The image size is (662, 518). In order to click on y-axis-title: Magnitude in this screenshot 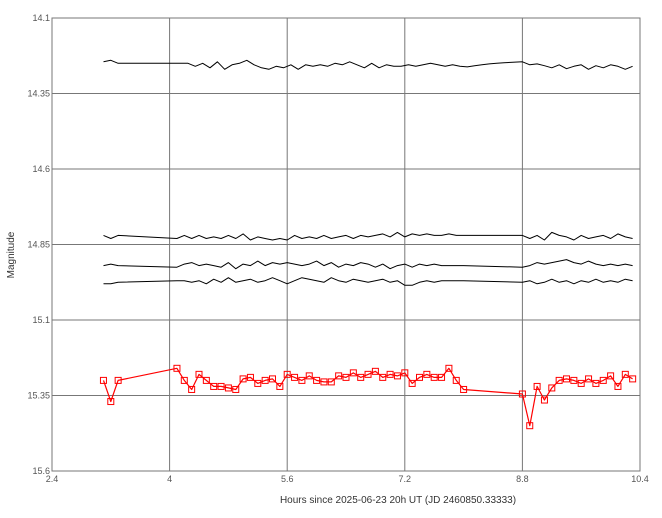, I will do `click(11, 254)`.